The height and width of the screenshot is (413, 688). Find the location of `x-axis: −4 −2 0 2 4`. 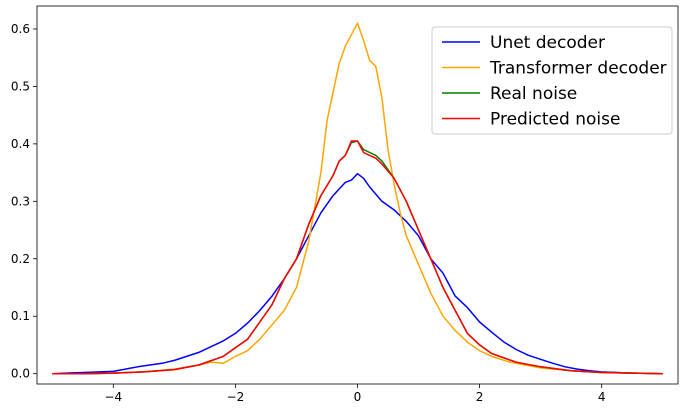

x-axis: −4 −2 0 2 4 is located at coordinates (355, 394).